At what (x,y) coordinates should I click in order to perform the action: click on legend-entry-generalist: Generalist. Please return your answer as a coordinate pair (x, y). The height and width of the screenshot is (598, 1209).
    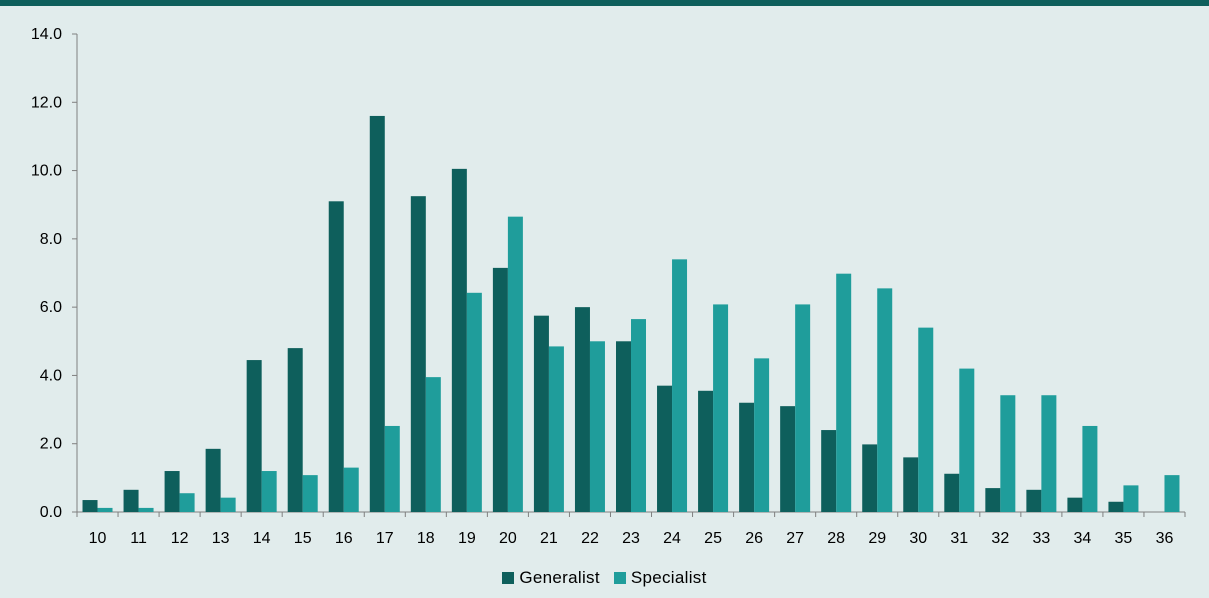
    Looking at the image, I should click on (551, 578).